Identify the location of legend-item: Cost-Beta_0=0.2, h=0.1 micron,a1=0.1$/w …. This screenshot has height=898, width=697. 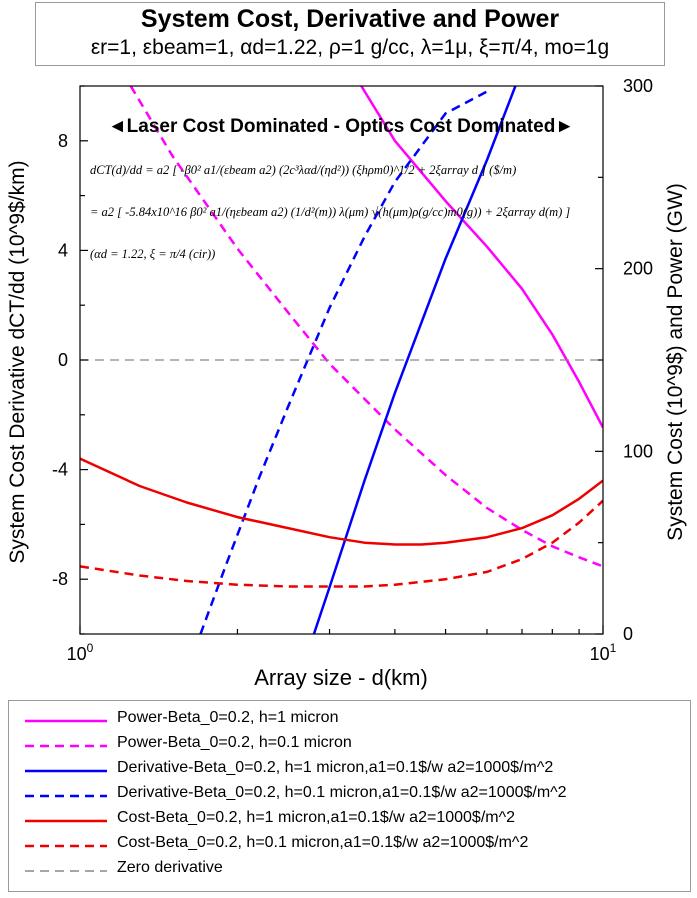
(349, 844).